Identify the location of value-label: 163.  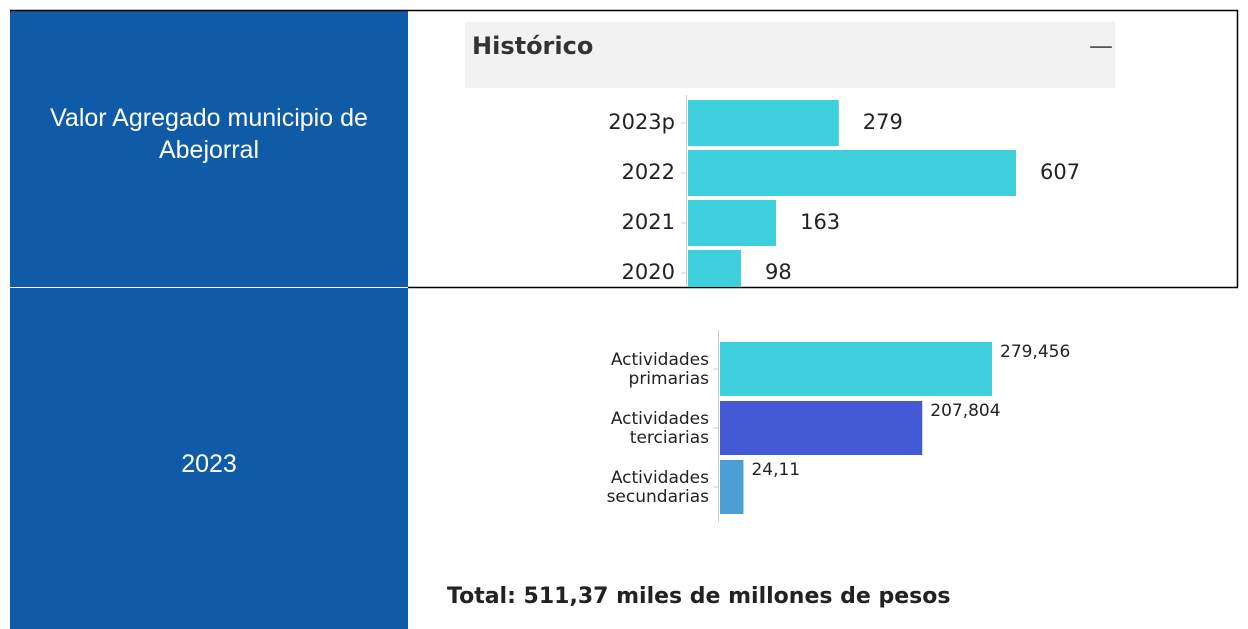
(820, 222).